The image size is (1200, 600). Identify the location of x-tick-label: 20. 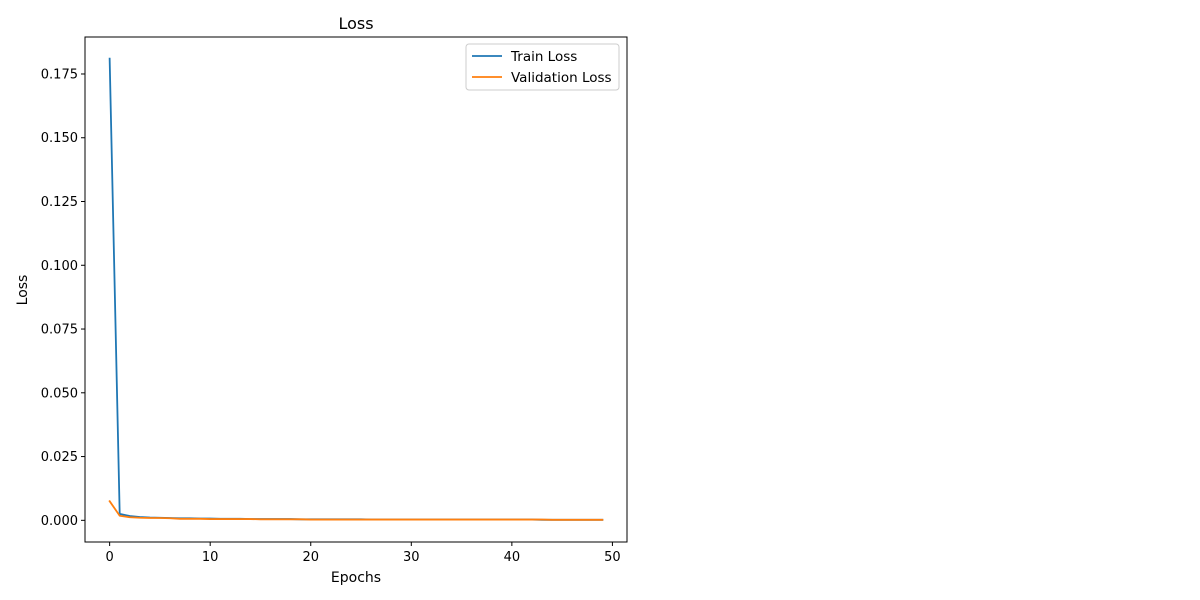
(310, 557).